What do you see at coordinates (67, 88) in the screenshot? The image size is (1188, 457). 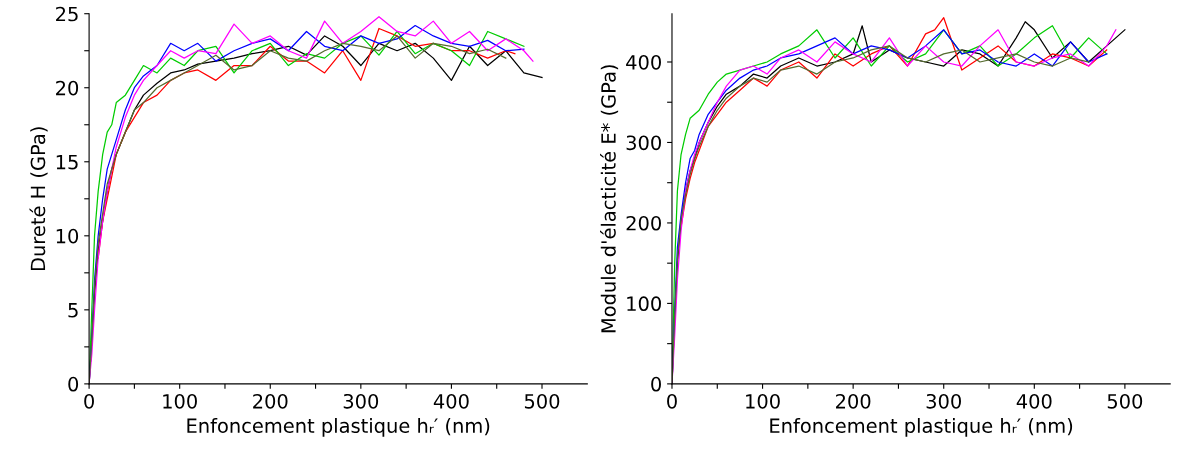 I see `y-tick-label: 20` at bounding box center [67, 88].